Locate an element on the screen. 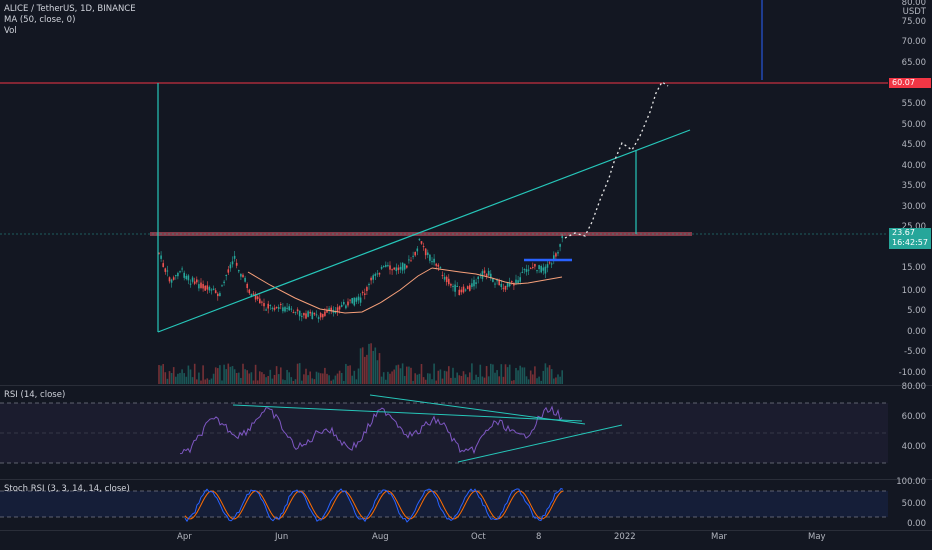 This screenshot has height=550, width=932. time-axis: Apr Jun Aug Oct 8 2022 Mar May is located at coordinates (466, 540).